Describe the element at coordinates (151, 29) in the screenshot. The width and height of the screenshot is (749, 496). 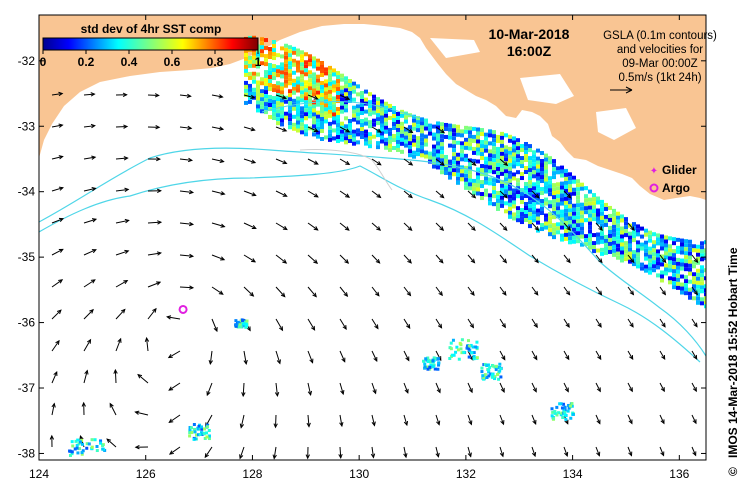
I see `legend-title: std dev of 4hr SST comp` at that location.